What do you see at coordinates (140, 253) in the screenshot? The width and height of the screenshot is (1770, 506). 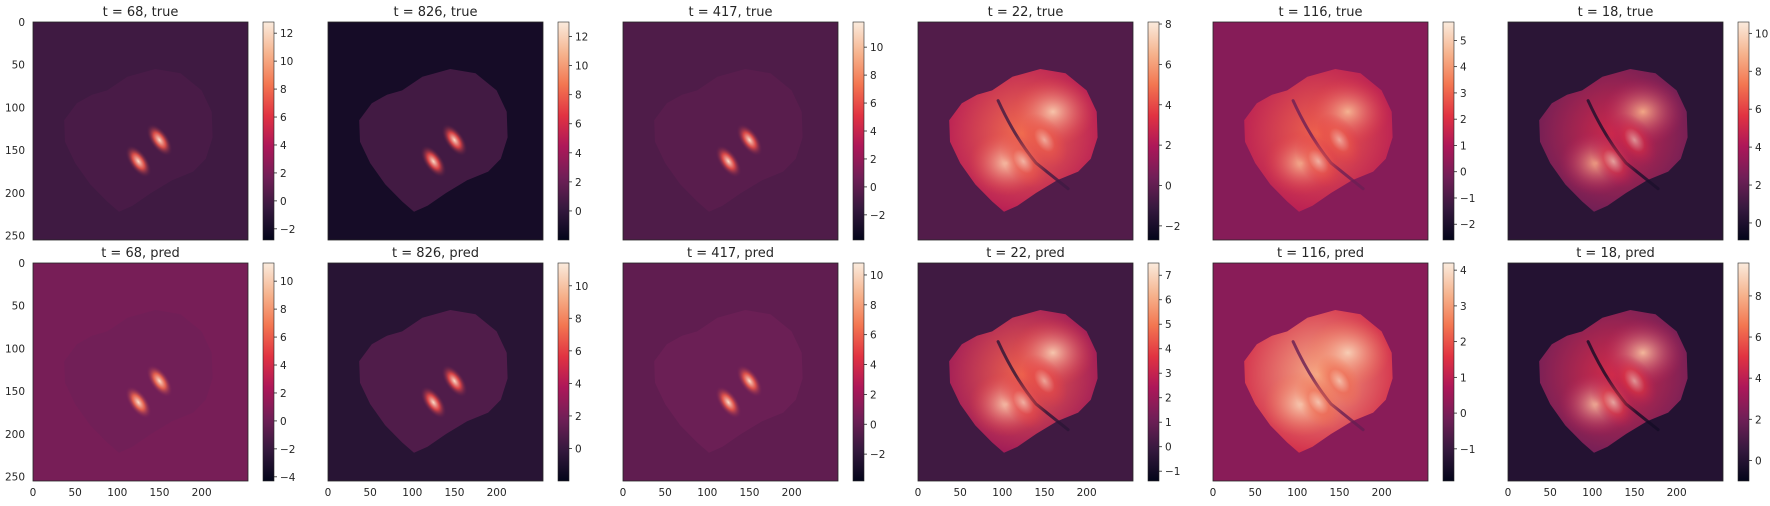 I see `panel-title: t = 68, pred` at bounding box center [140, 253].